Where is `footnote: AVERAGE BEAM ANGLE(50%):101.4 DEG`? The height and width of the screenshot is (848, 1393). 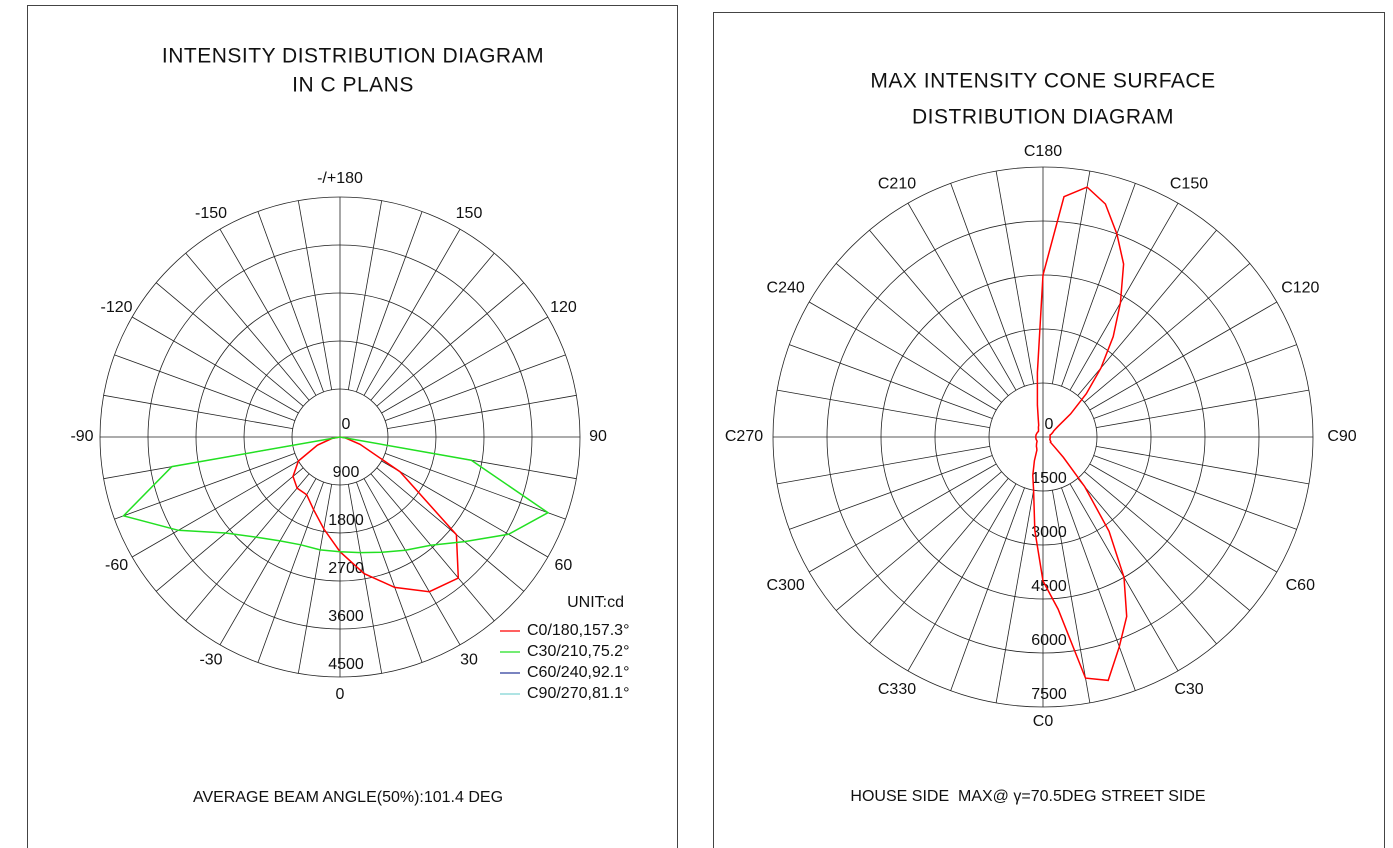
footnote: AVERAGE BEAM ANGLE(50%):101.4 DEG is located at coordinates (348, 797).